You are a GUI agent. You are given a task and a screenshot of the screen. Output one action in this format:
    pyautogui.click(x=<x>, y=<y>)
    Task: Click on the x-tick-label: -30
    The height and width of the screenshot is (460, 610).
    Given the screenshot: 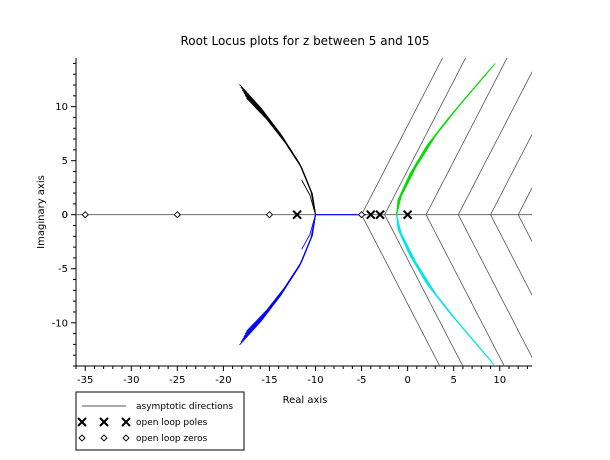 What is the action you would take?
    pyautogui.click(x=131, y=380)
    